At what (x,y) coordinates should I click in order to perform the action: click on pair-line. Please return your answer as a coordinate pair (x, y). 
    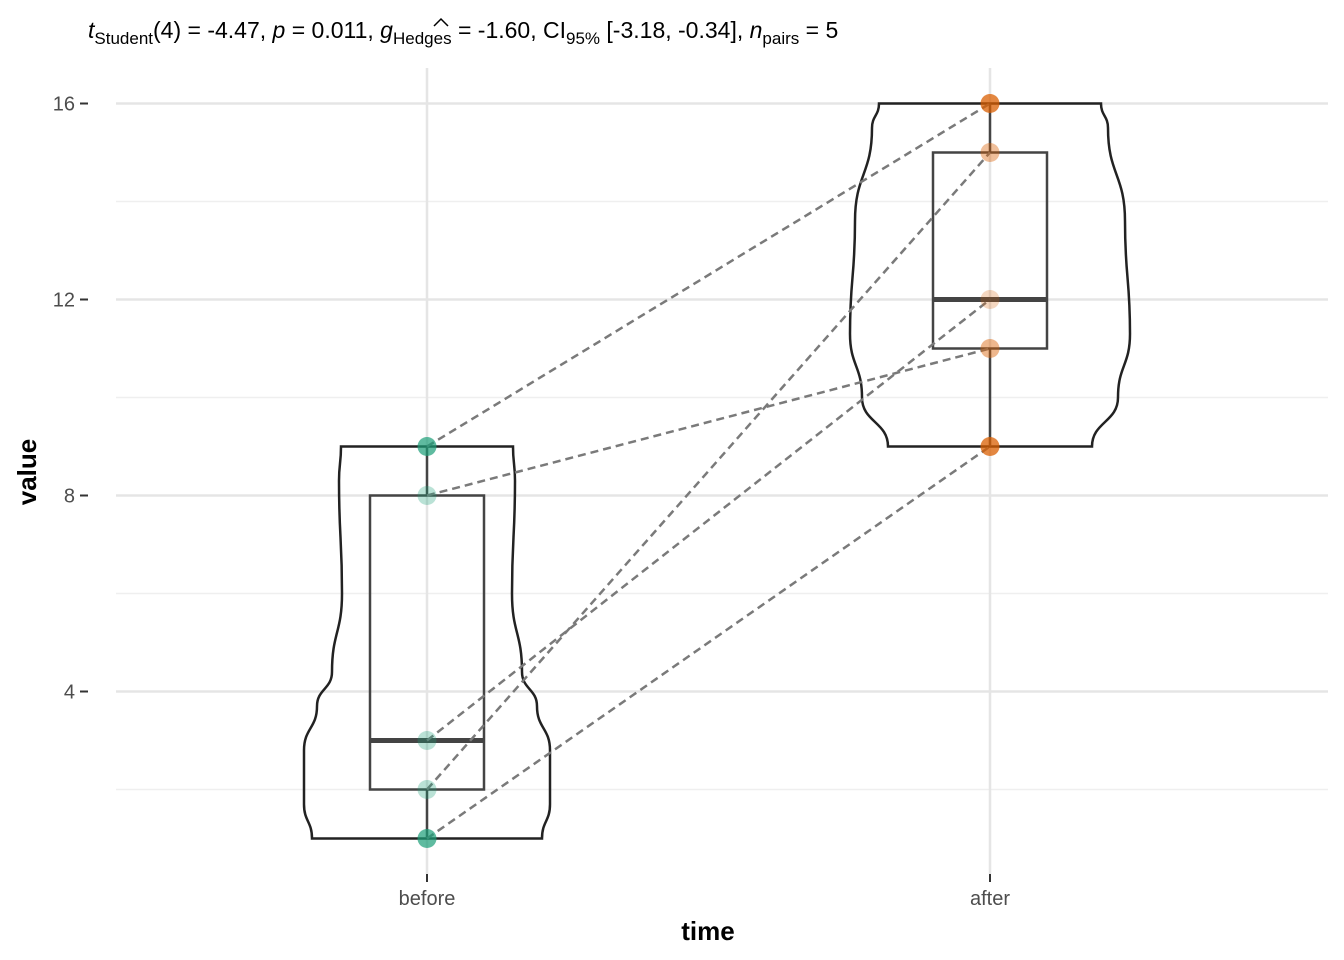
    Looking at the image, I should click on (708, 422).